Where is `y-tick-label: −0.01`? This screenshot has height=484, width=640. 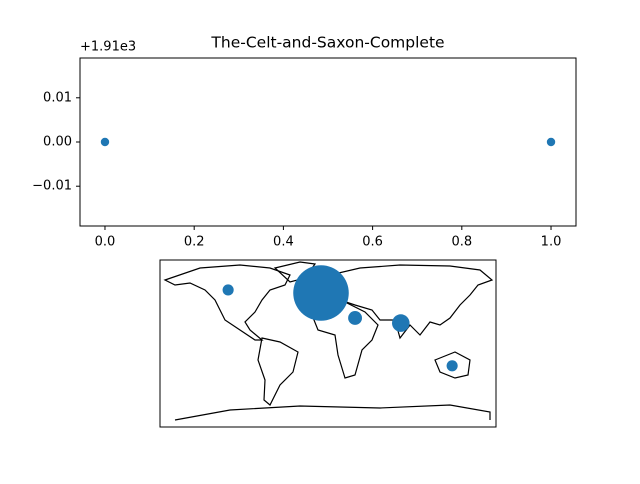
y-tick-label: −0.01 is located at coordinates (52, 186).